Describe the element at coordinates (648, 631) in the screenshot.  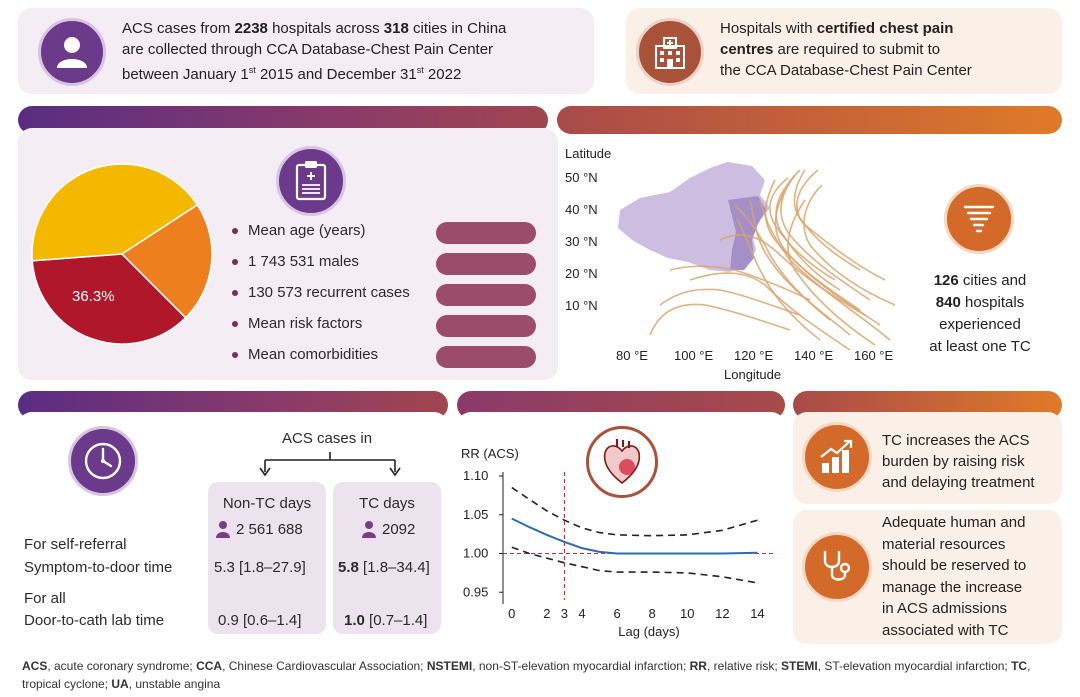
I see `rr-xlabel: Lag (days)` at that location.